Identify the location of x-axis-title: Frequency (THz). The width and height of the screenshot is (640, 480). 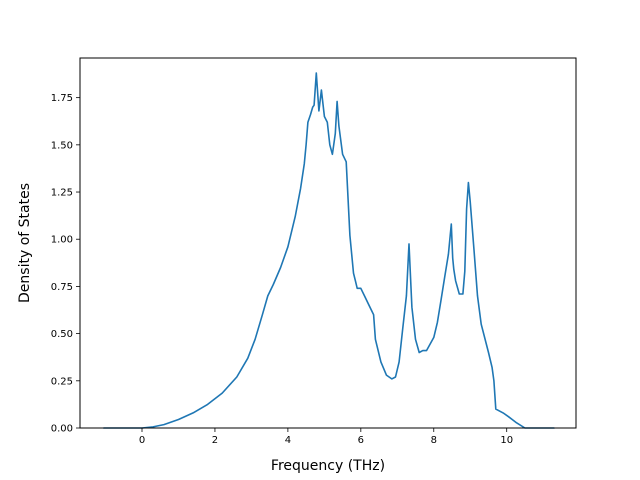
(328, 466).